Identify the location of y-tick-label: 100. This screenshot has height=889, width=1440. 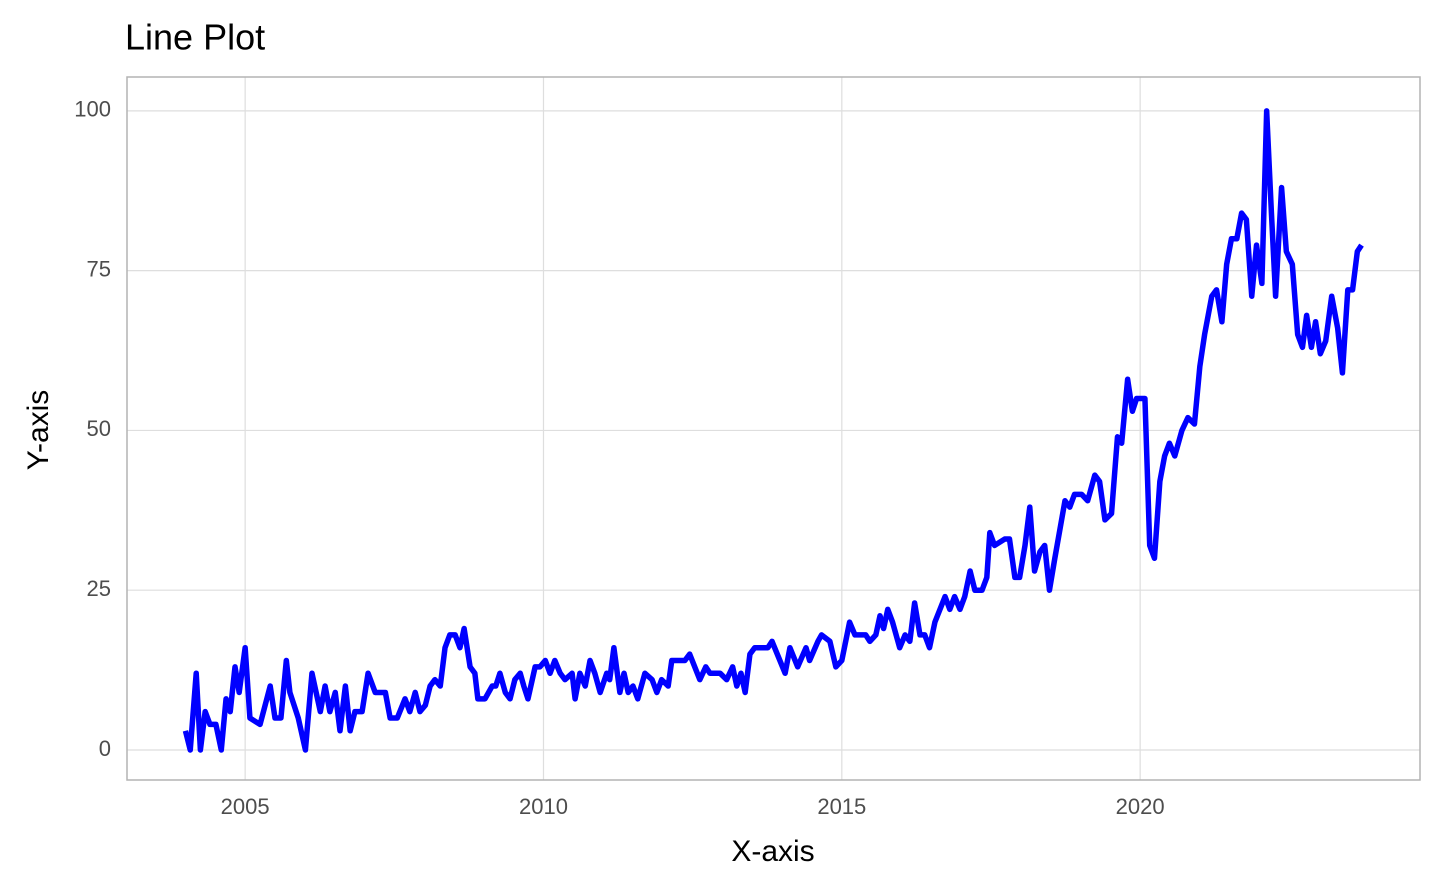
(92, 109).